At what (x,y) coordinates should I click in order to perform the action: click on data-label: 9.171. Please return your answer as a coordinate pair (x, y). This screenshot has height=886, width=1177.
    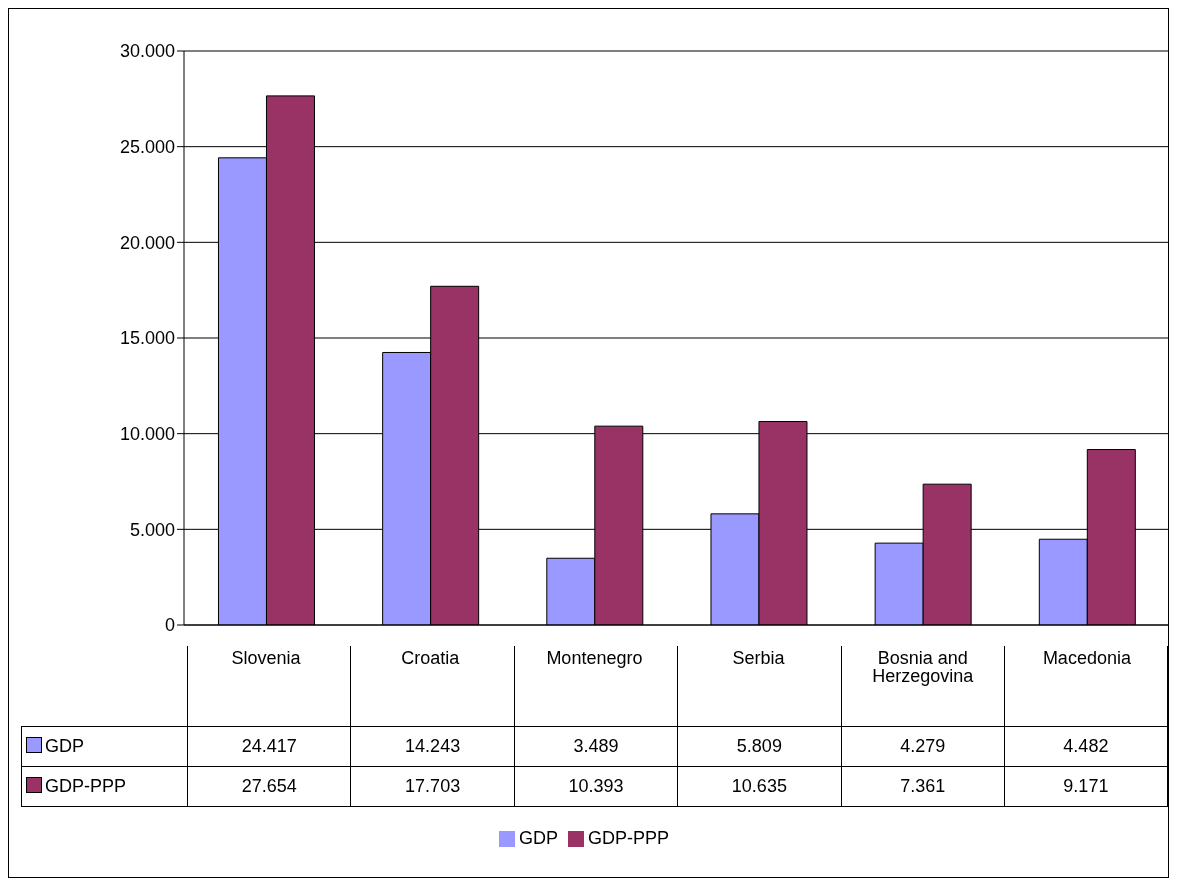
    Looking at the image, I should click on (1086, 786).